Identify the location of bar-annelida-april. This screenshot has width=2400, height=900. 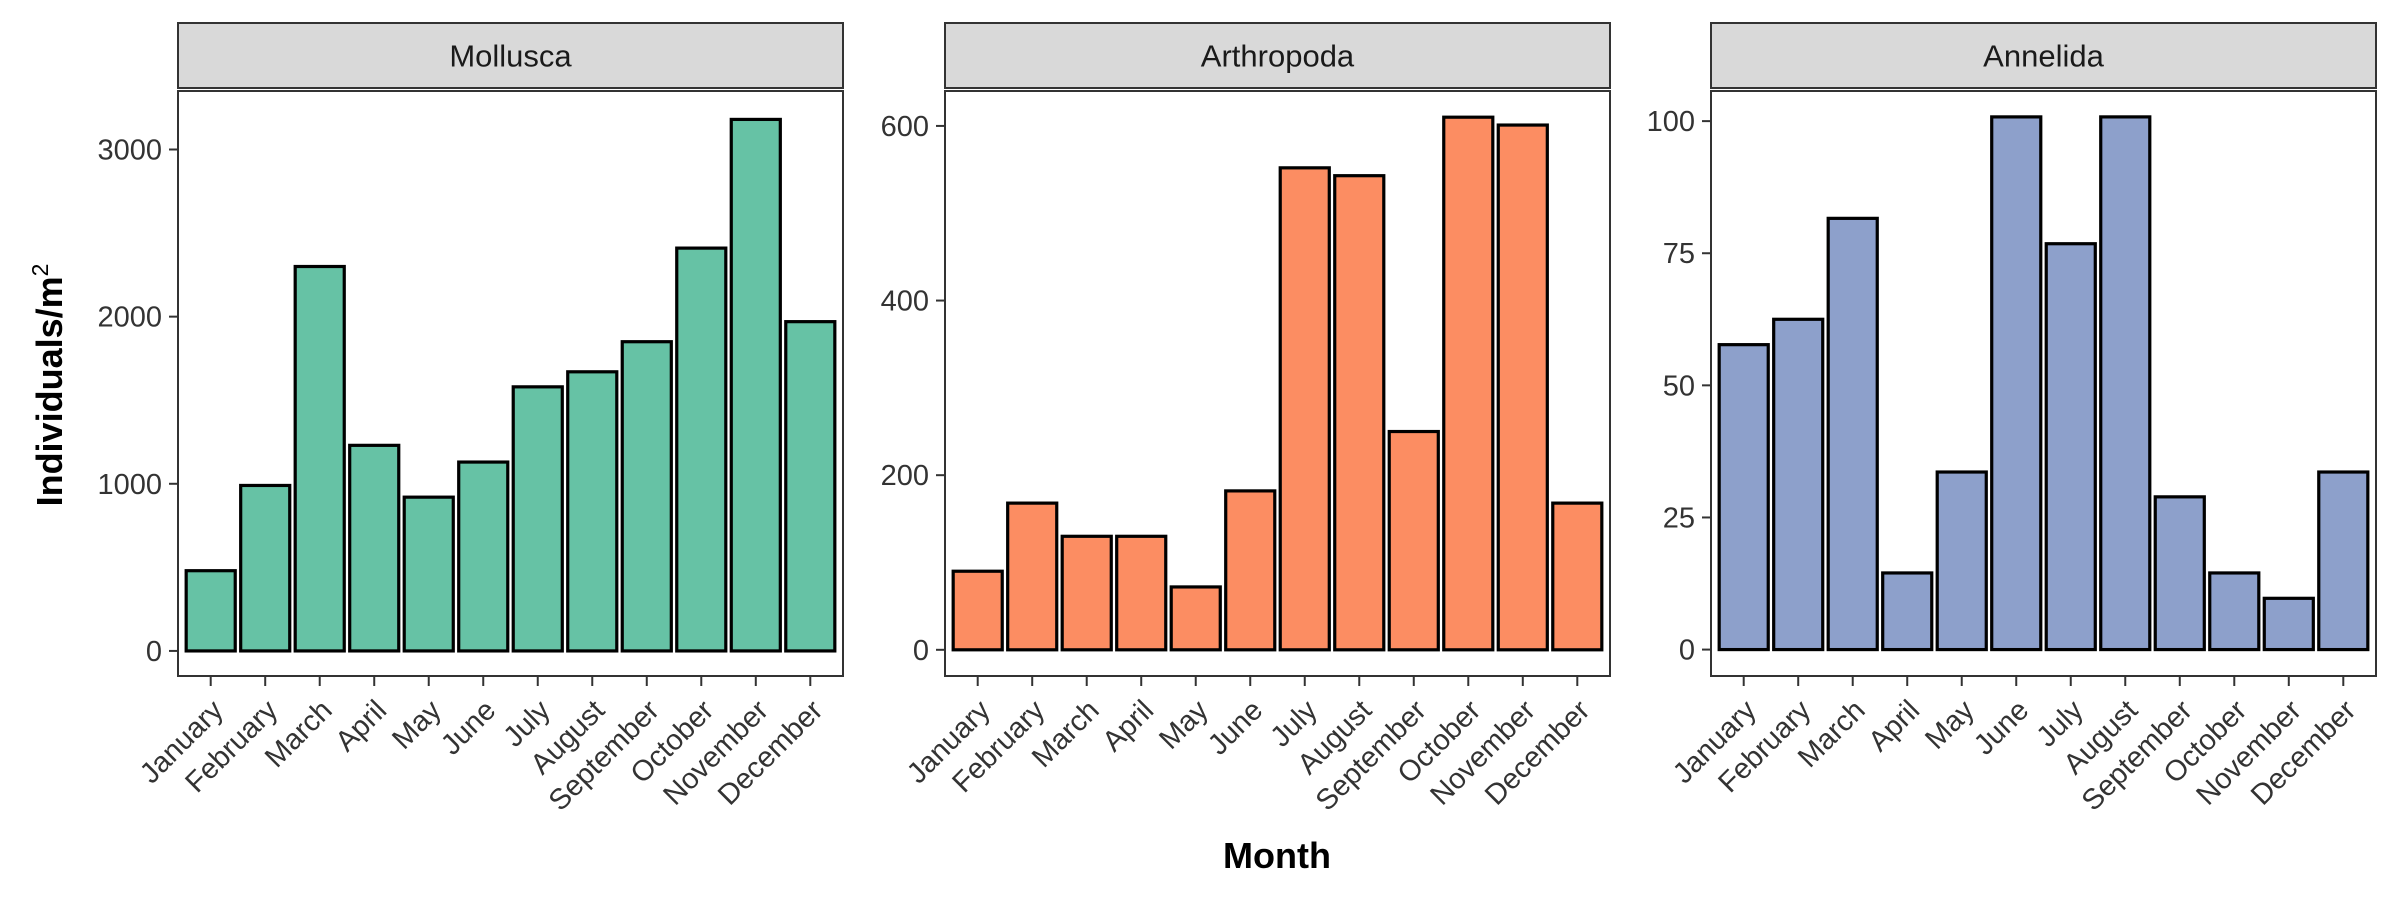
(1907, 611).